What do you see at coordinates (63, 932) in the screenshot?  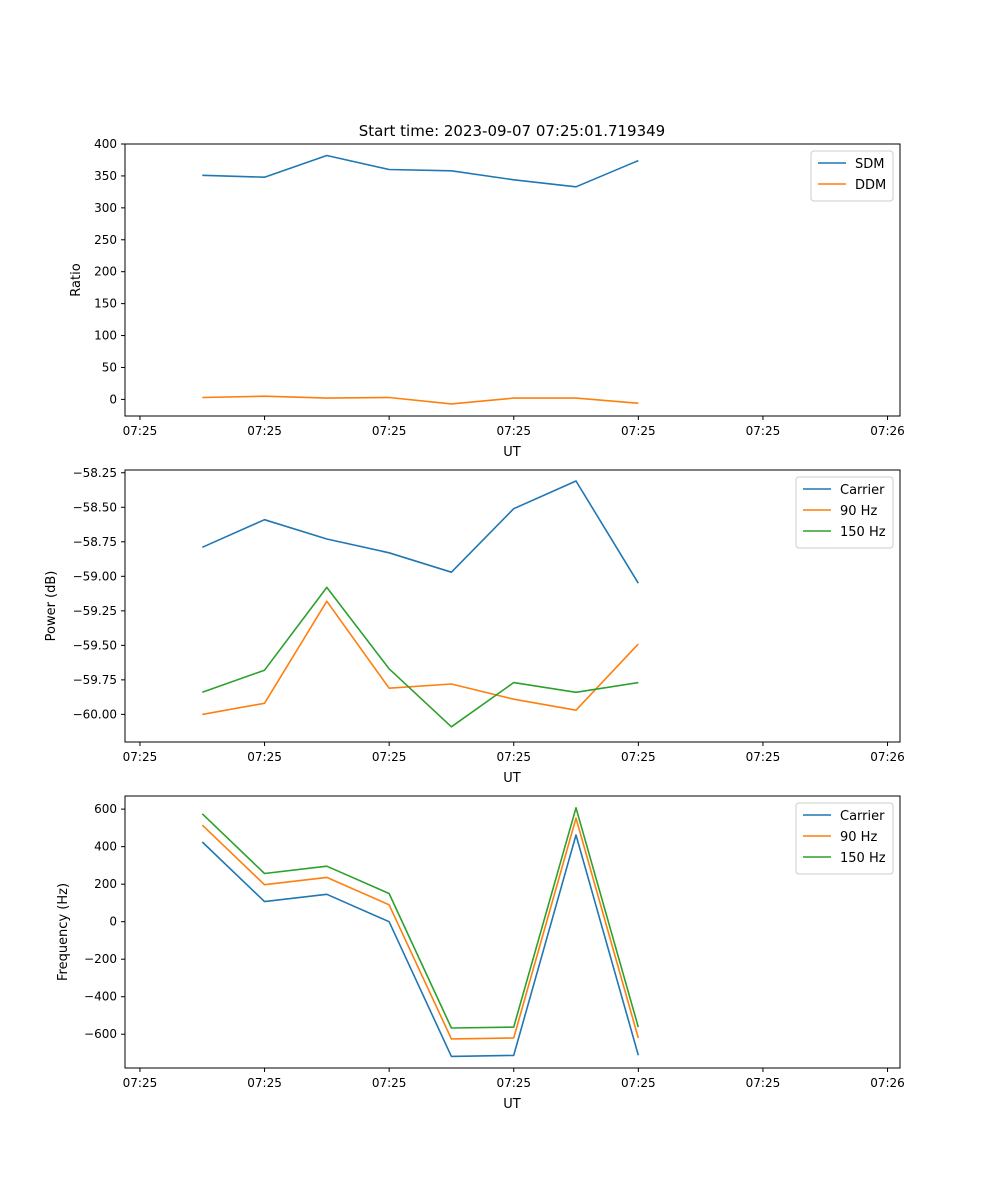 I see `ylabel-frequency: Frequency (Hz)` at bounding box center [63, 932].